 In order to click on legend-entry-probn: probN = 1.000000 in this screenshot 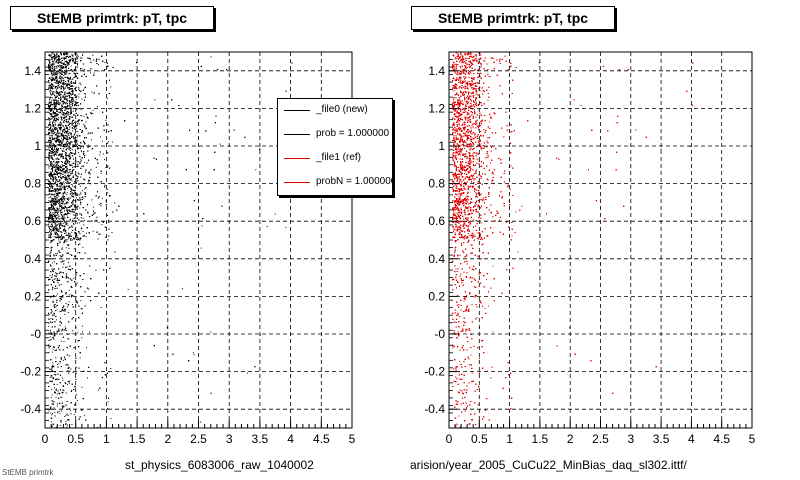, I will do `click(335, 182)`.